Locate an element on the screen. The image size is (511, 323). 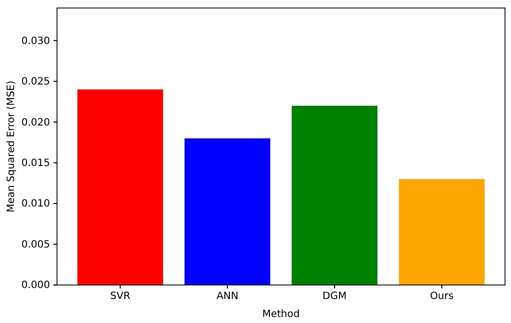
x-tick-label: SVR is located at coordinates (120, 296).